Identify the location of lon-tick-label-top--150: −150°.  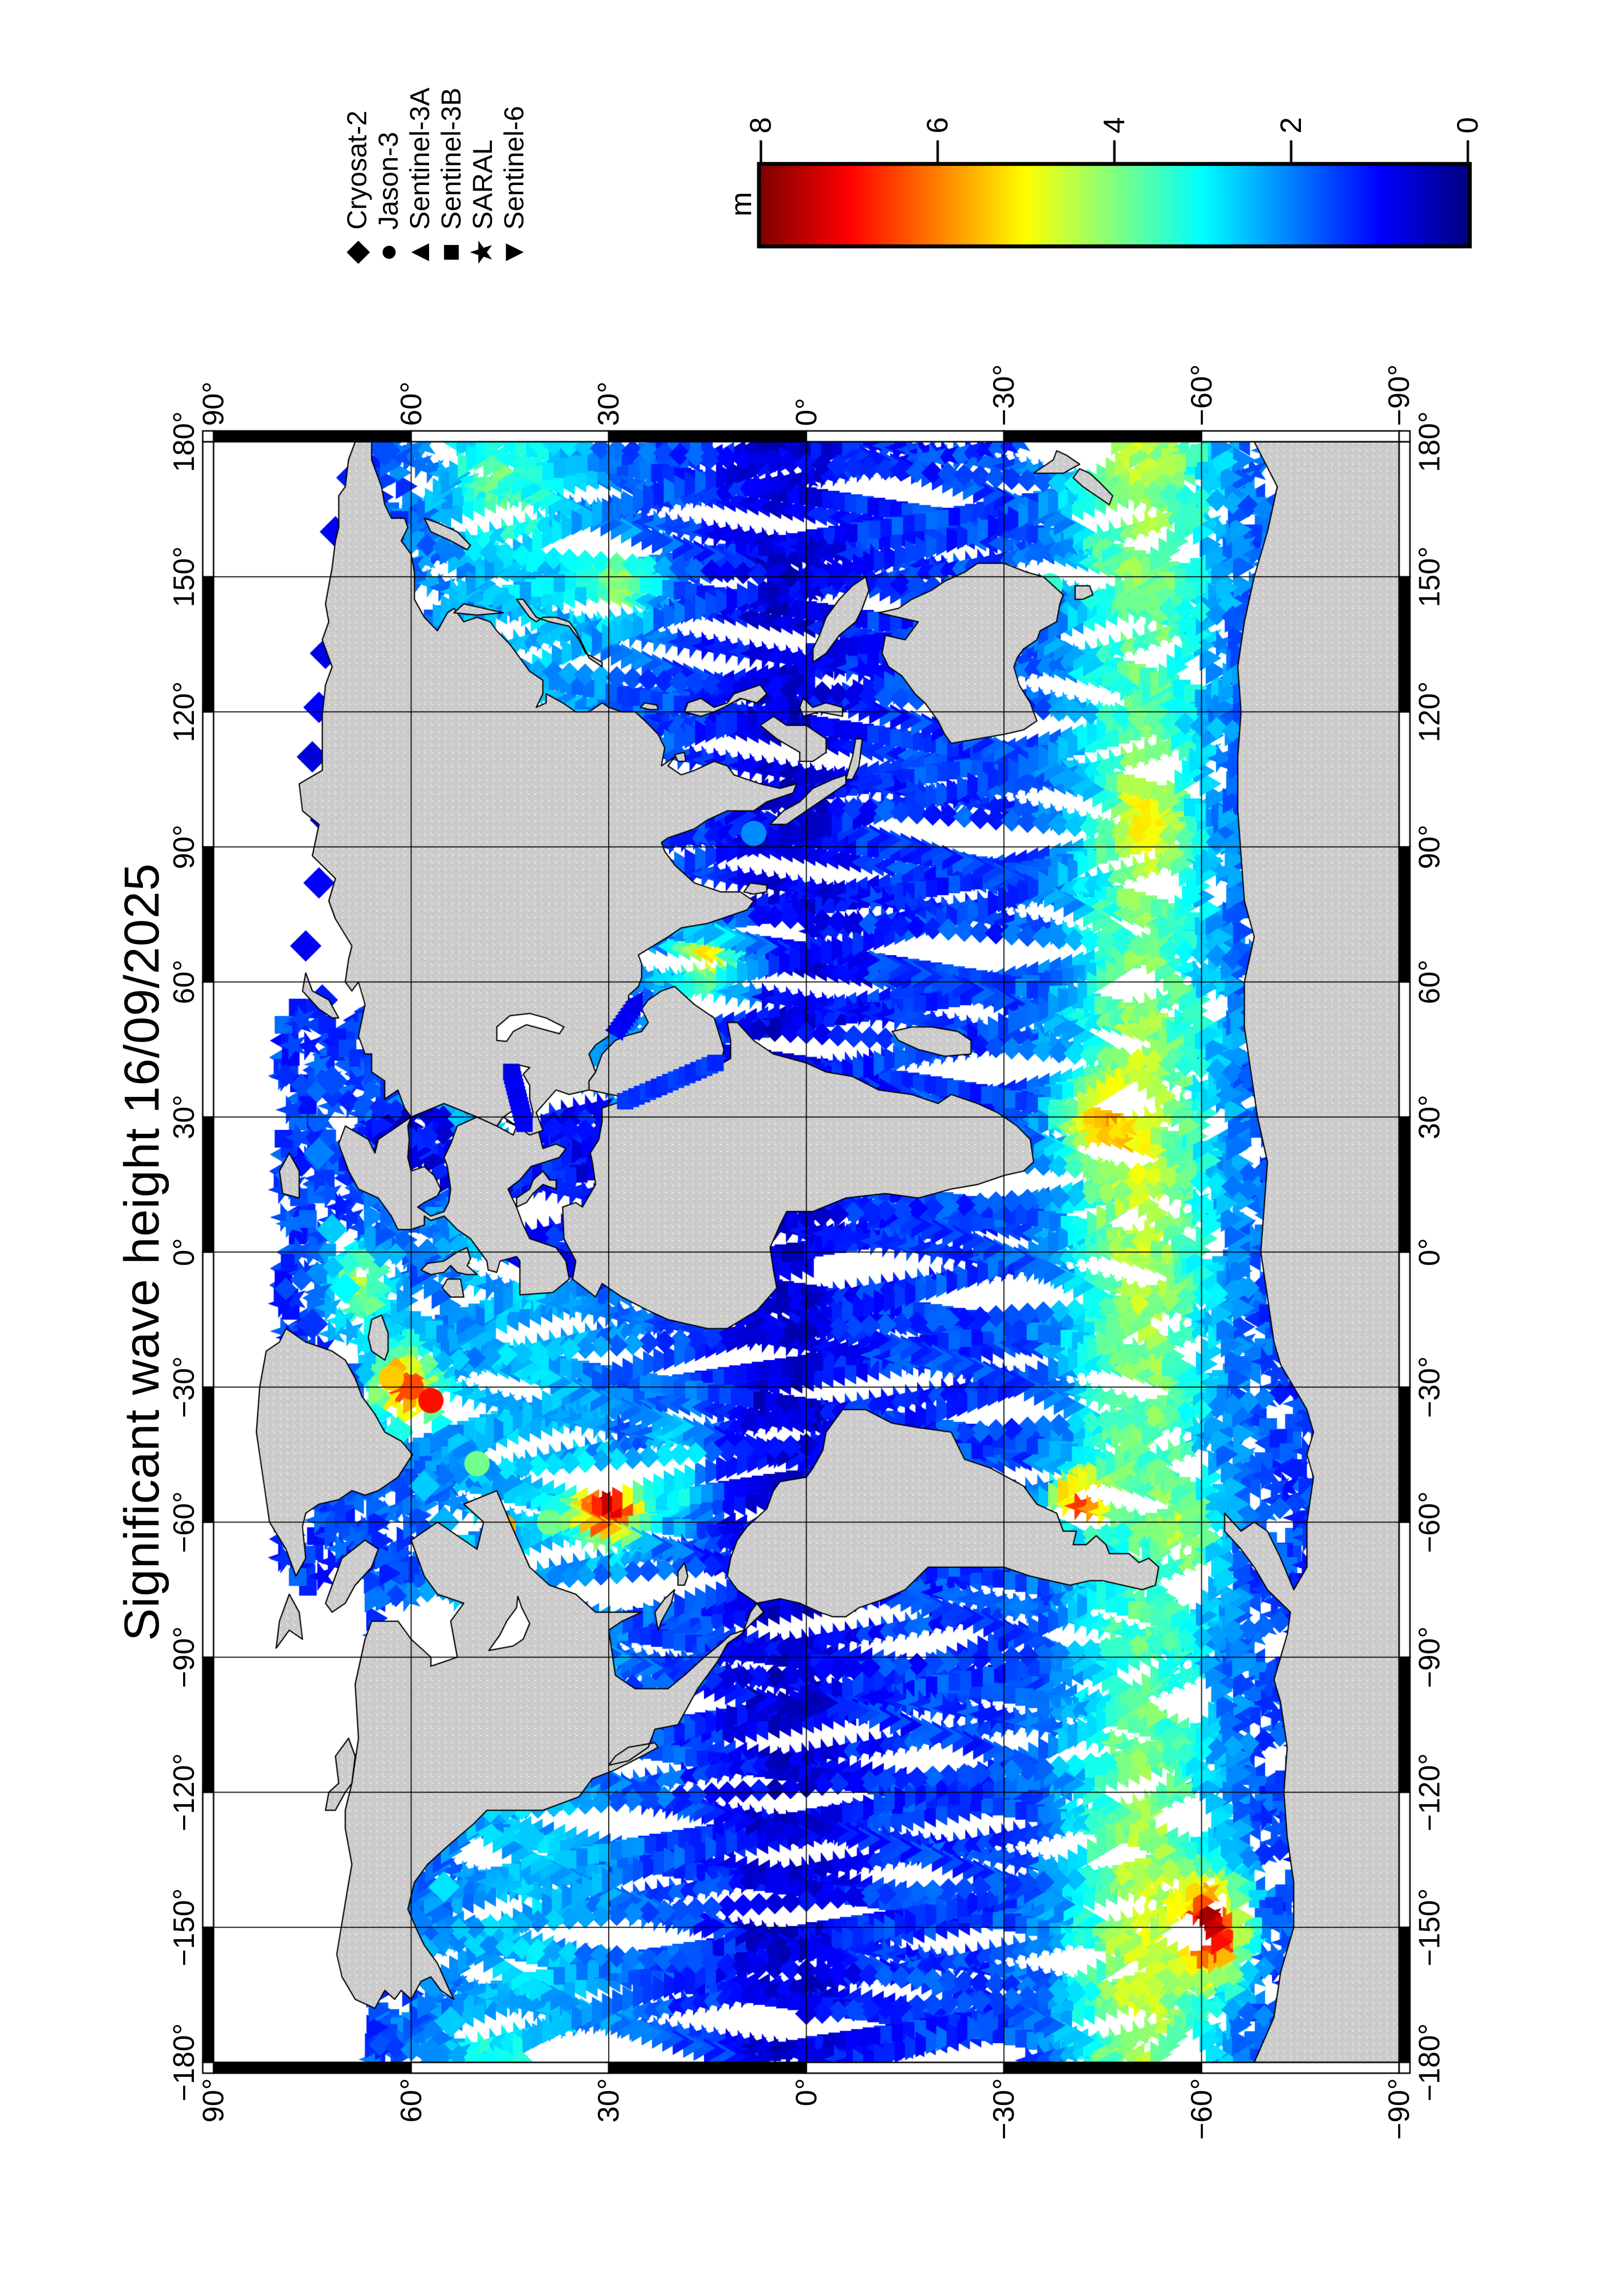
(183, 1927).